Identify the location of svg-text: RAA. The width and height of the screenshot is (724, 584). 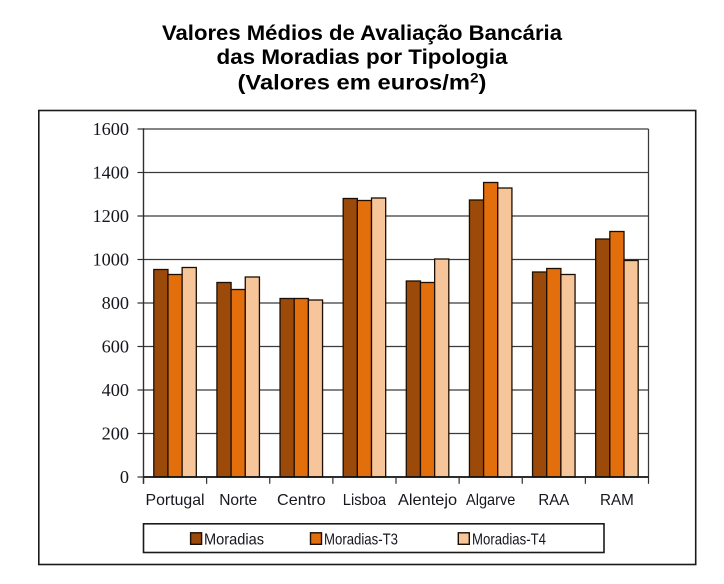
(553, 500).